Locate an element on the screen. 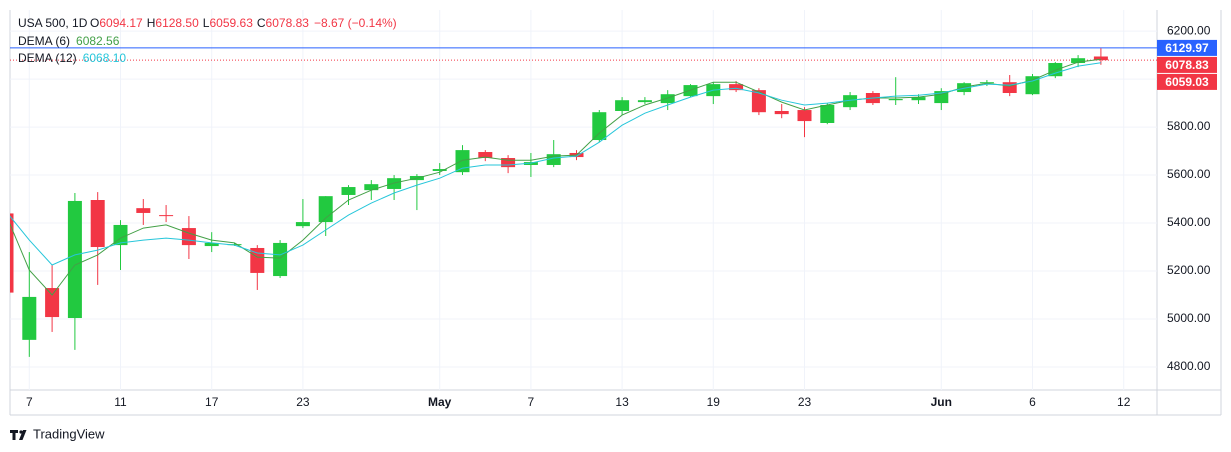 This screenshot has height=452, width=1231. x-tick-label: 12 is located at coordinates (1124, 402).